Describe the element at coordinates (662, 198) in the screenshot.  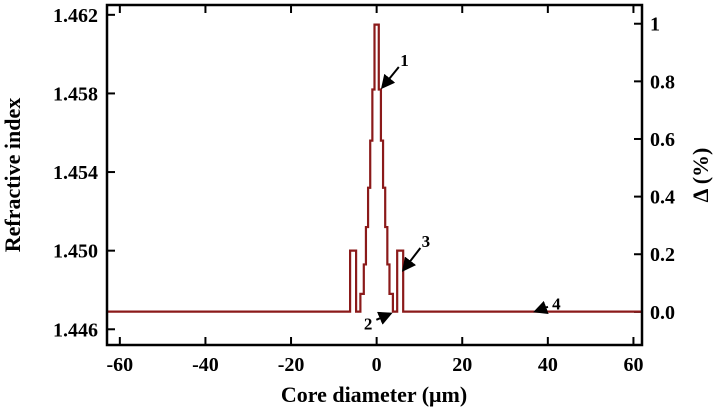
I see `y2-tick-label: 0.4` at that location.